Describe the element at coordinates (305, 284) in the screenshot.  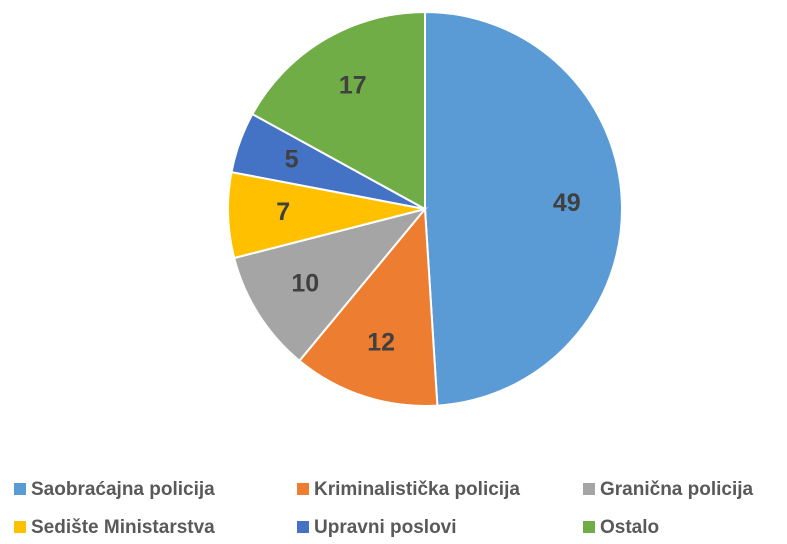
I see `data-label: 10` at that location.